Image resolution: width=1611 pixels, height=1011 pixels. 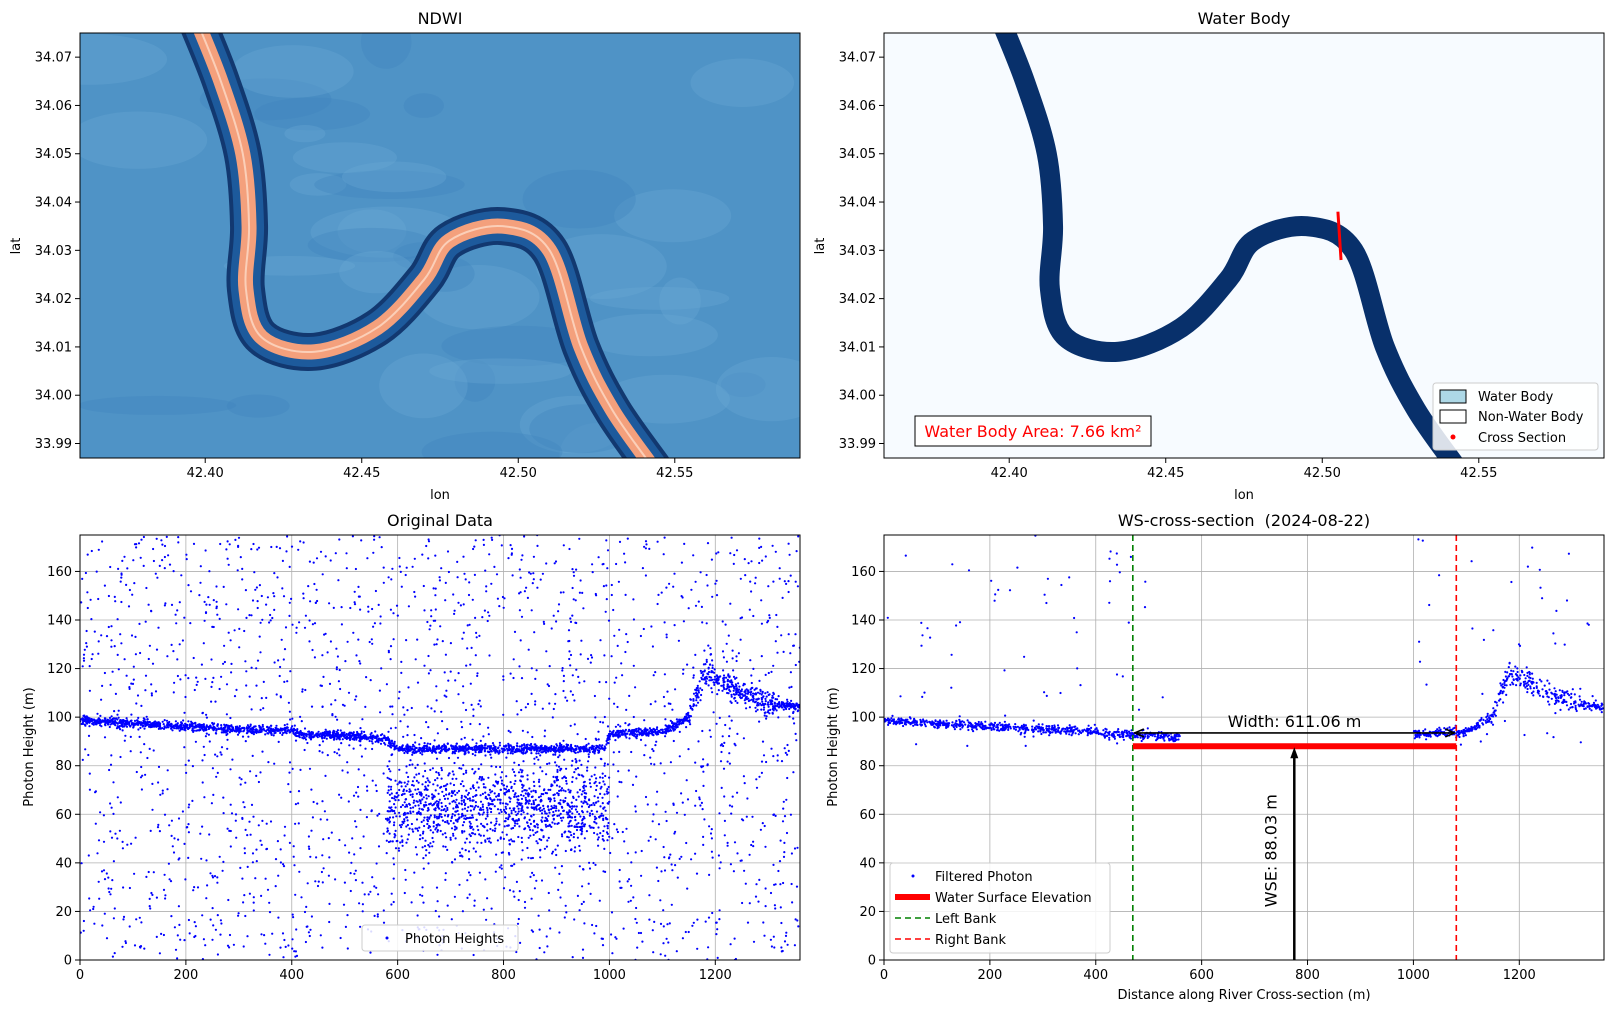 I want to click on ndwi-texture, so click(x=500, y=371).